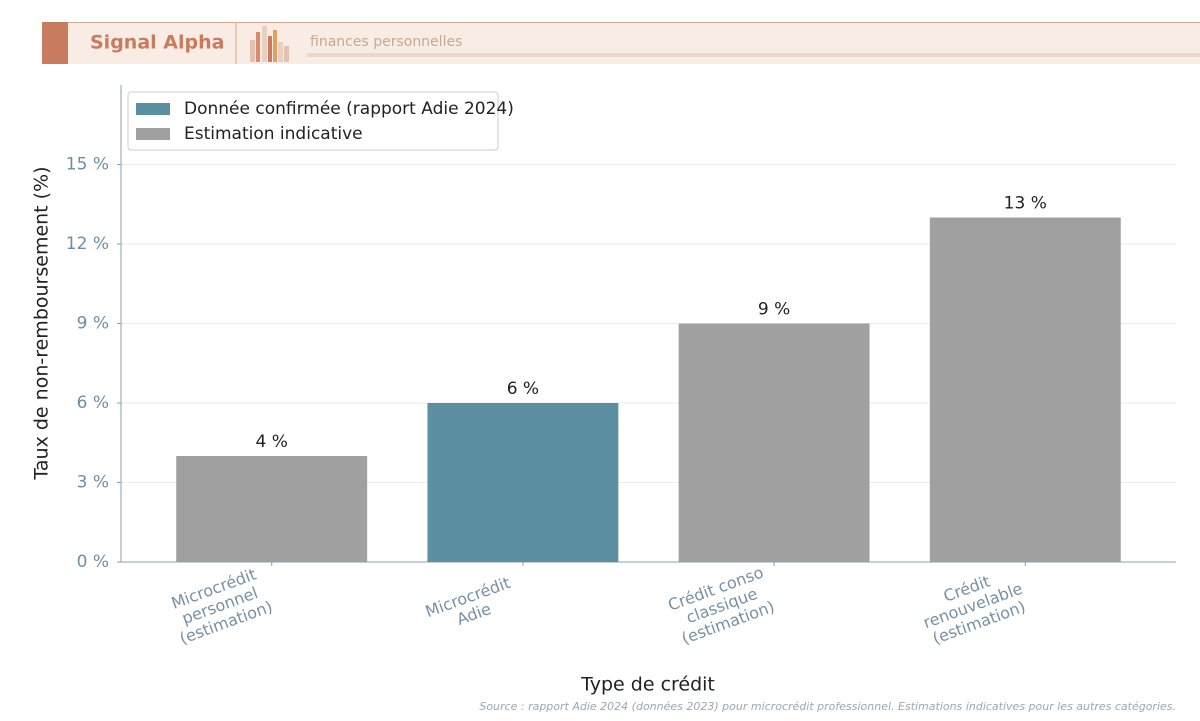  I want to click on legend-label: Donnée confirmée (rapport Adie 2024), so click(349, 109).